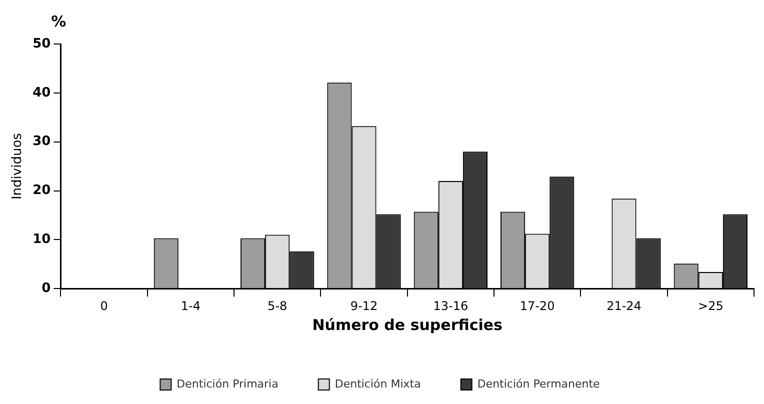  Describe the element at coordinates (450, 305) in the screenshot. I see `x-tick-label: 13-16` at that location.